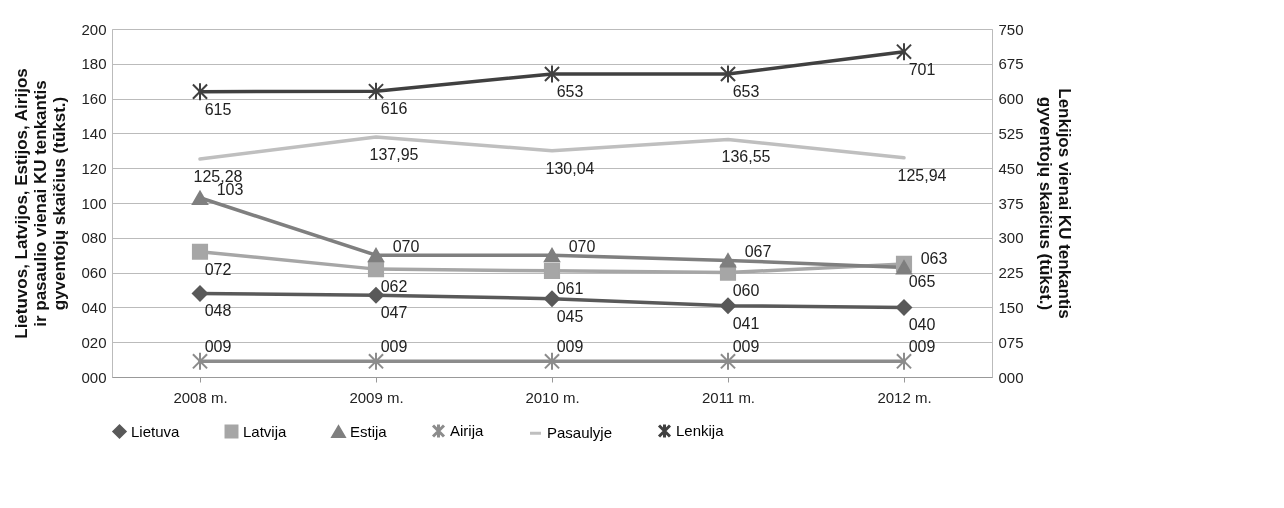 The image size is (1284, 508). Describe the element at coordinates (394, 109) in the screenshot. I see `data-label: 616` at that location.